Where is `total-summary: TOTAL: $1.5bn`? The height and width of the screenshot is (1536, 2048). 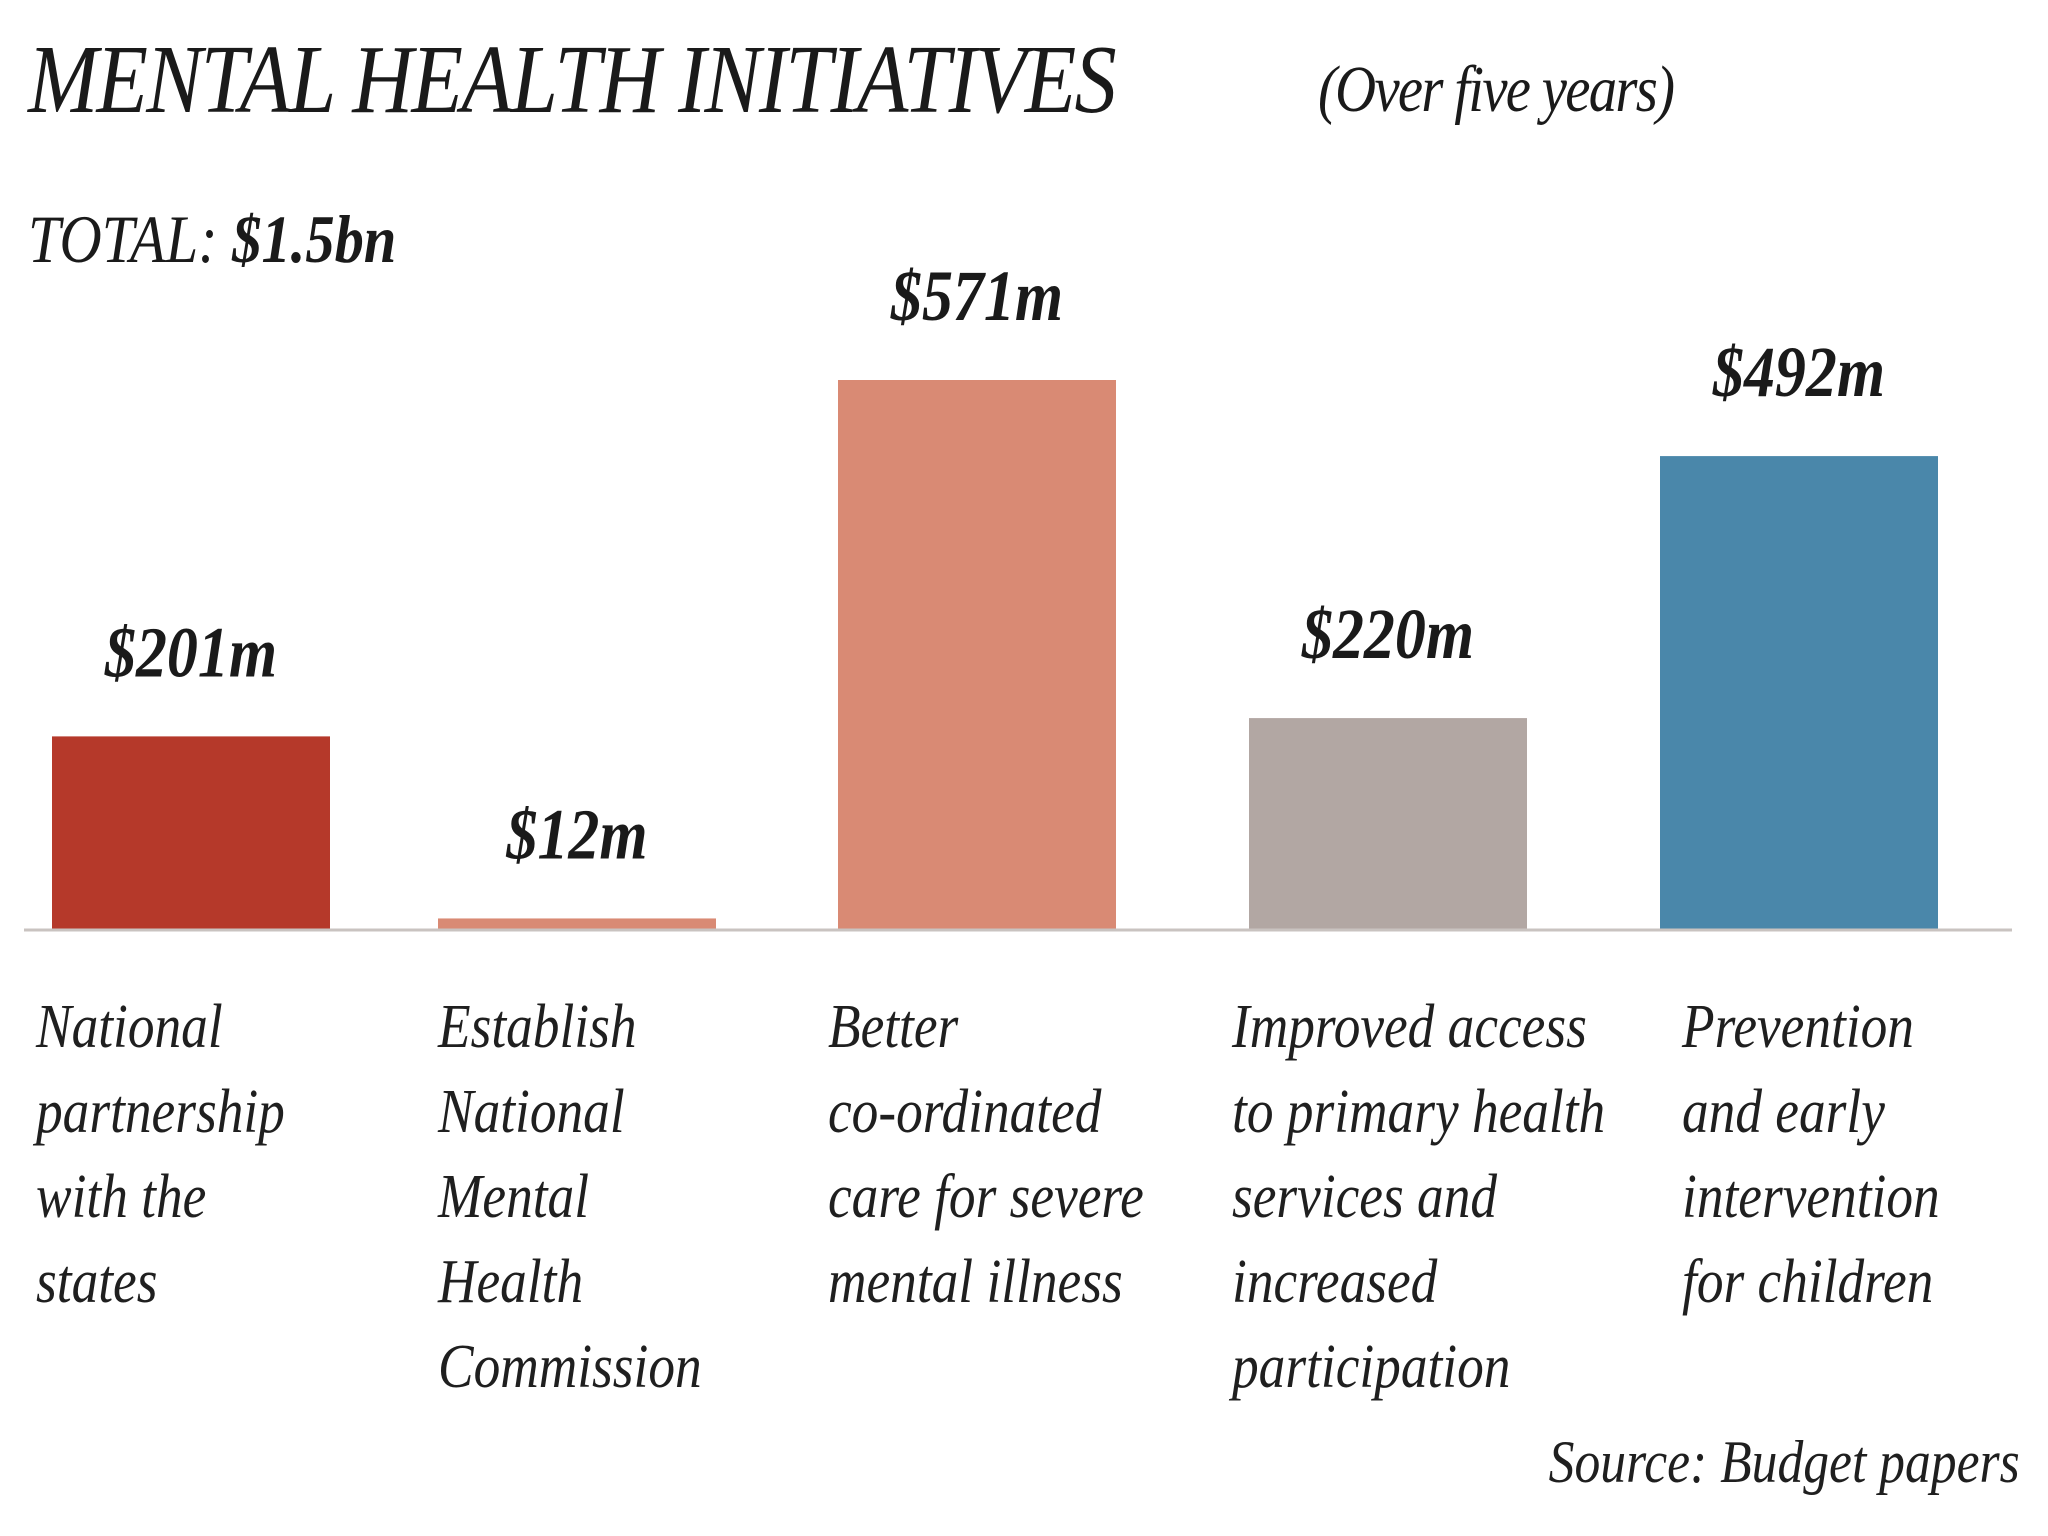
total-summary: TOTAL: $1.5bn is located at coordinates (212, 239).